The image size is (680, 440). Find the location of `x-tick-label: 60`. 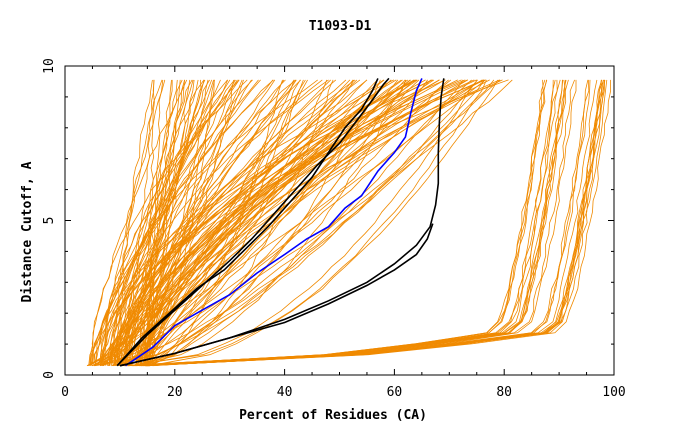

x-tick-label: 60 is located at coordinates (395, 392).